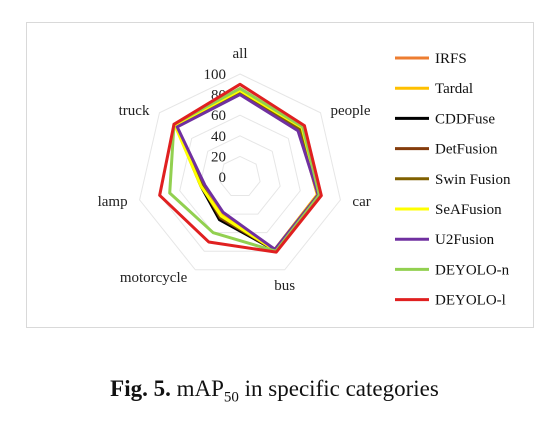 The width and height of the screenshot is (549, 432). Describe the element at coordinates (200, 388) in the screenshot. I see `caption-metric: mAP` at that location.